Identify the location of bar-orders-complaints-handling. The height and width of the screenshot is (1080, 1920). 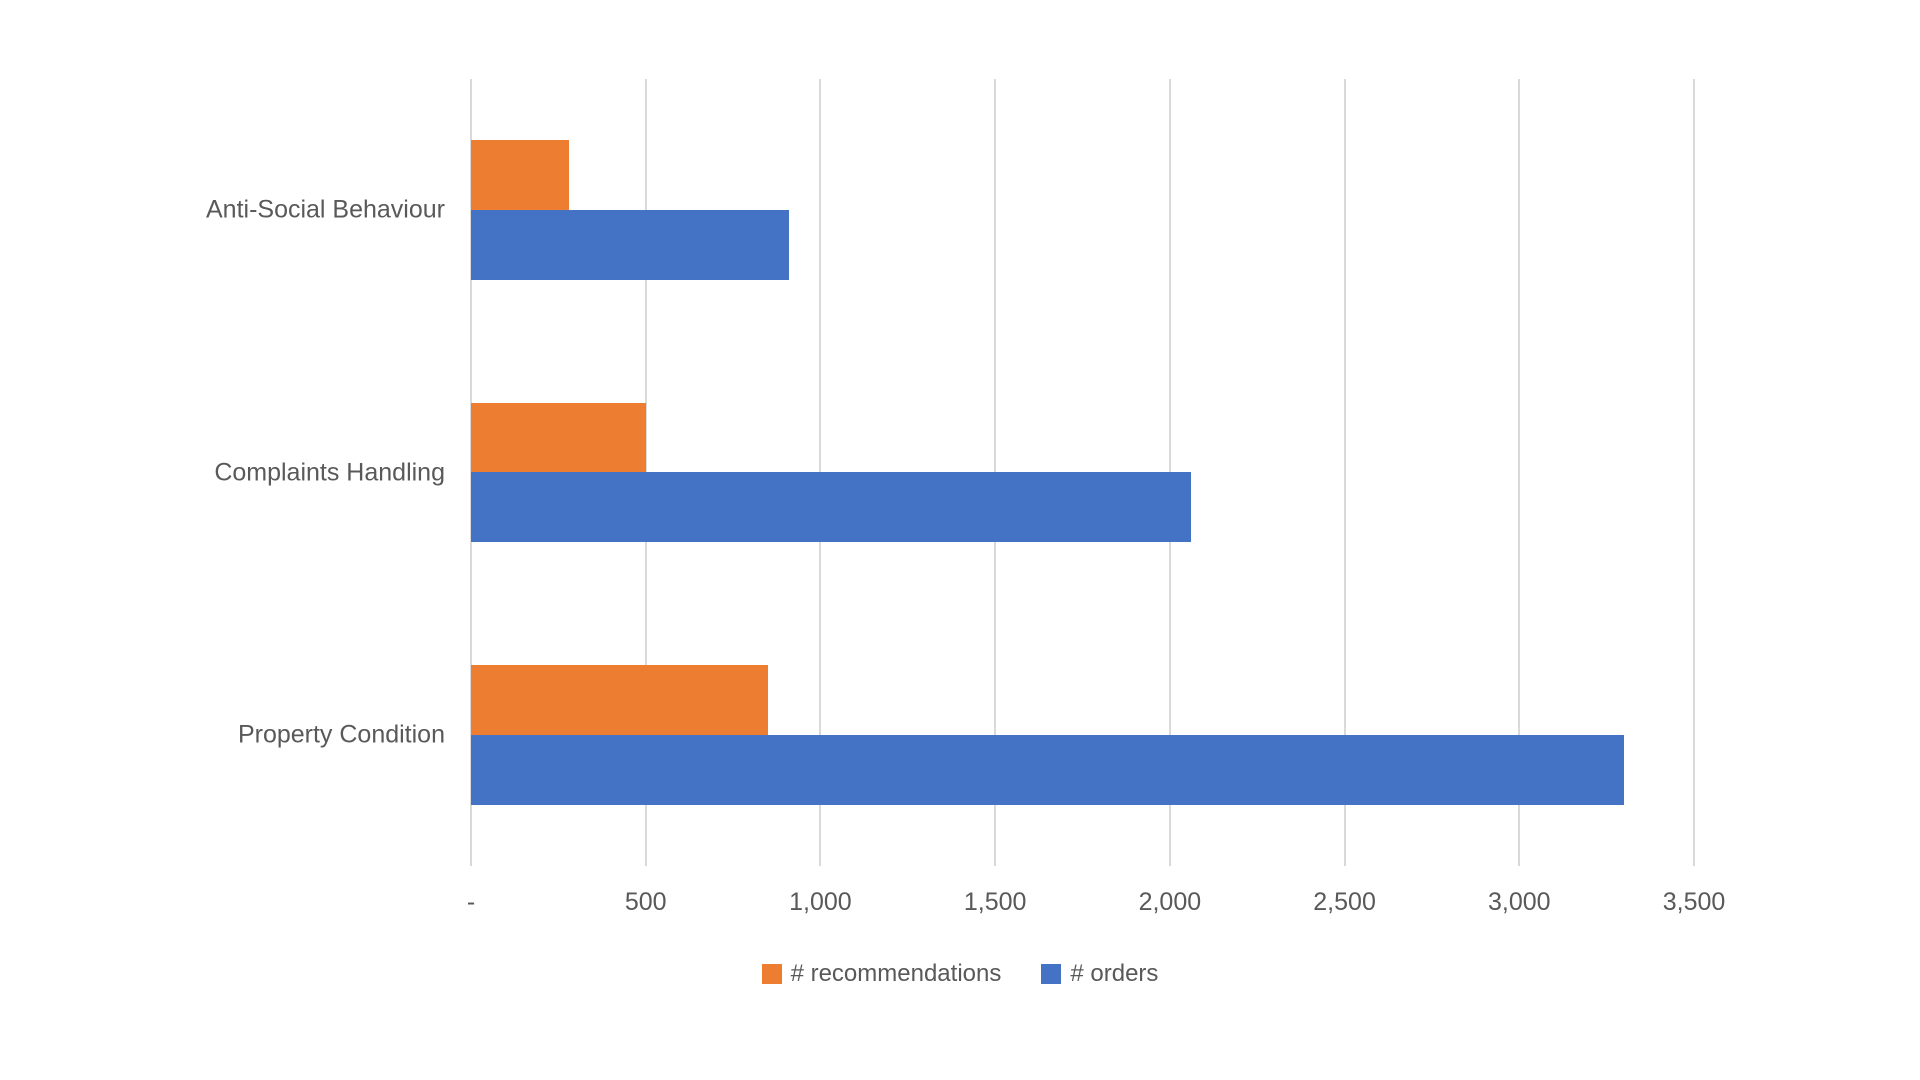
(831, 507).